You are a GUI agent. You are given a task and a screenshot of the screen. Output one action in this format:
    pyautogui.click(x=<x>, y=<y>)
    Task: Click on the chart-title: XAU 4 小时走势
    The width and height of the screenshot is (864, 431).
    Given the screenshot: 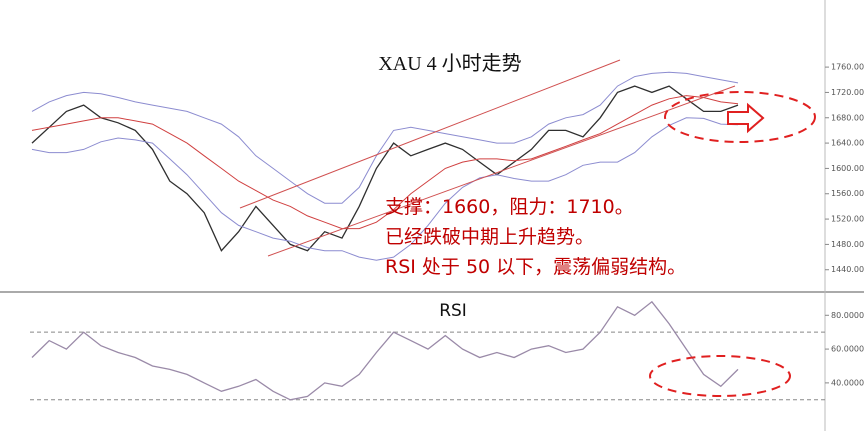 What is the action you would take?
    pyautogui.click(x=449, y=63)
    